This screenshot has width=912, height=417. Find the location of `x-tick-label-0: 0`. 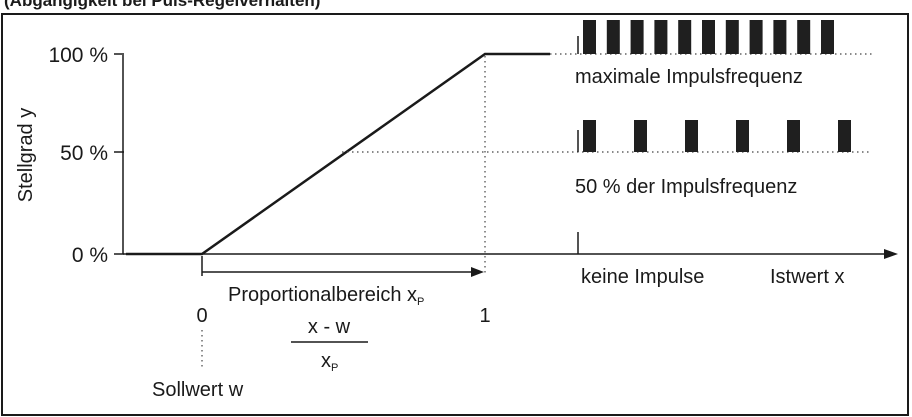

x-tick-label-0: 0 is located at coordinates (201, 316).